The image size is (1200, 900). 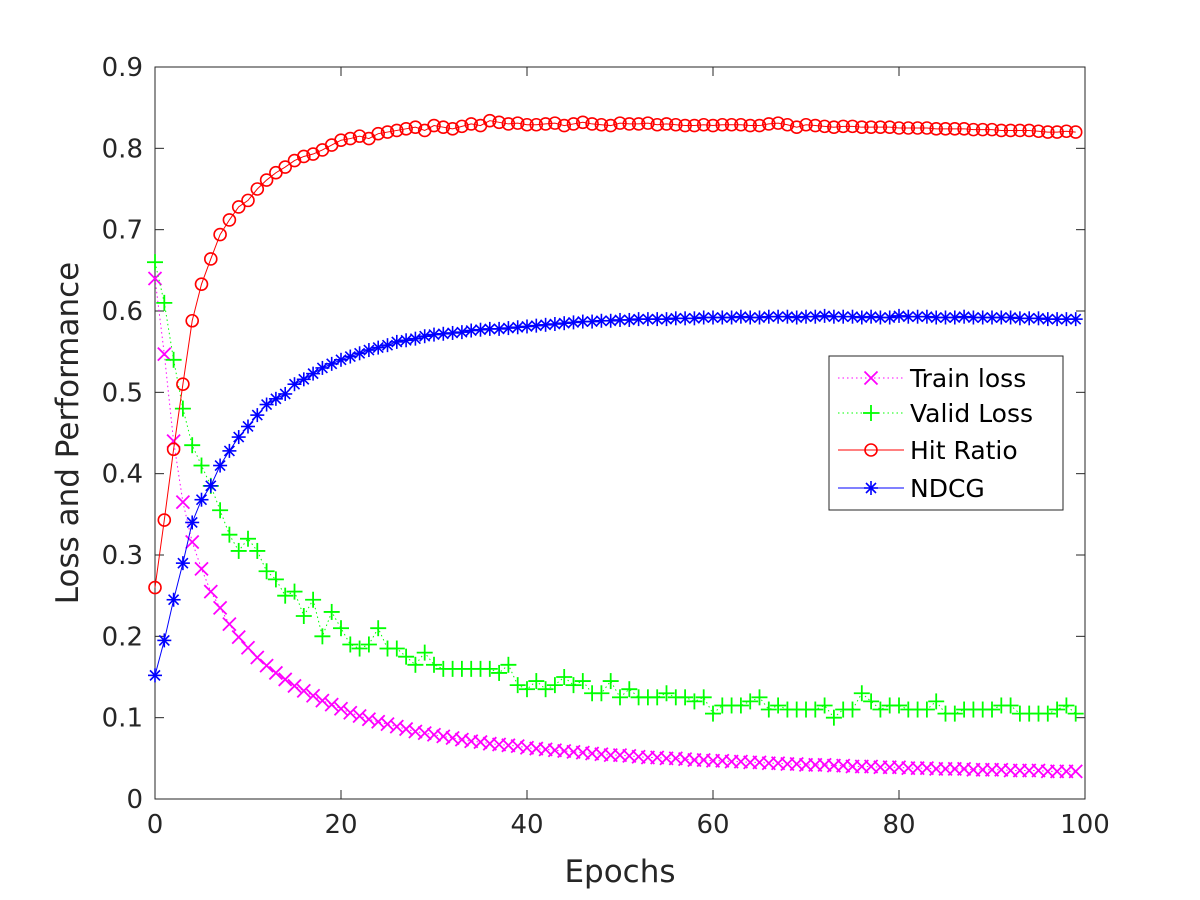 I want to click on y-tick-label: 0.8, so click(x=122, y=149).